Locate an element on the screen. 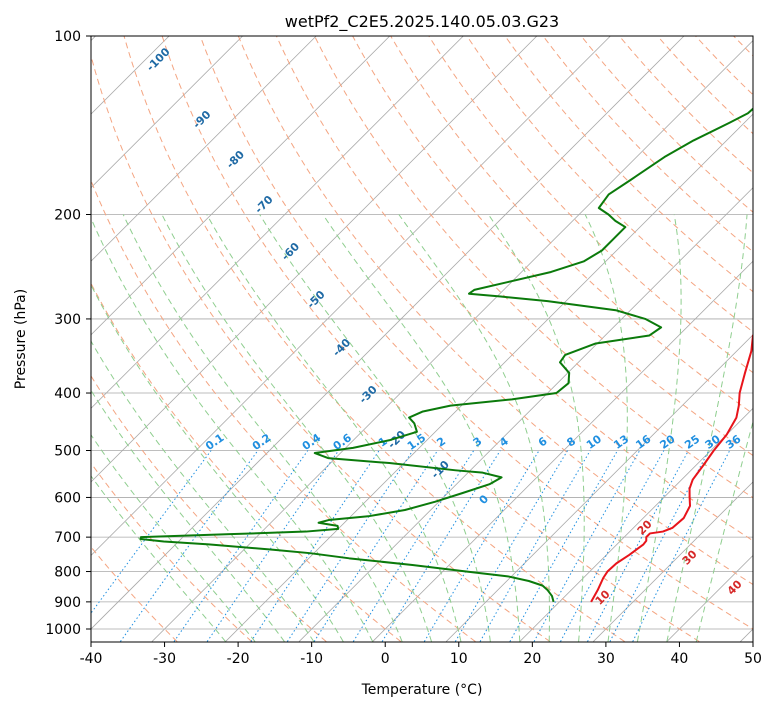  y-tick-label: 500 is located at coordinates (67, 451).